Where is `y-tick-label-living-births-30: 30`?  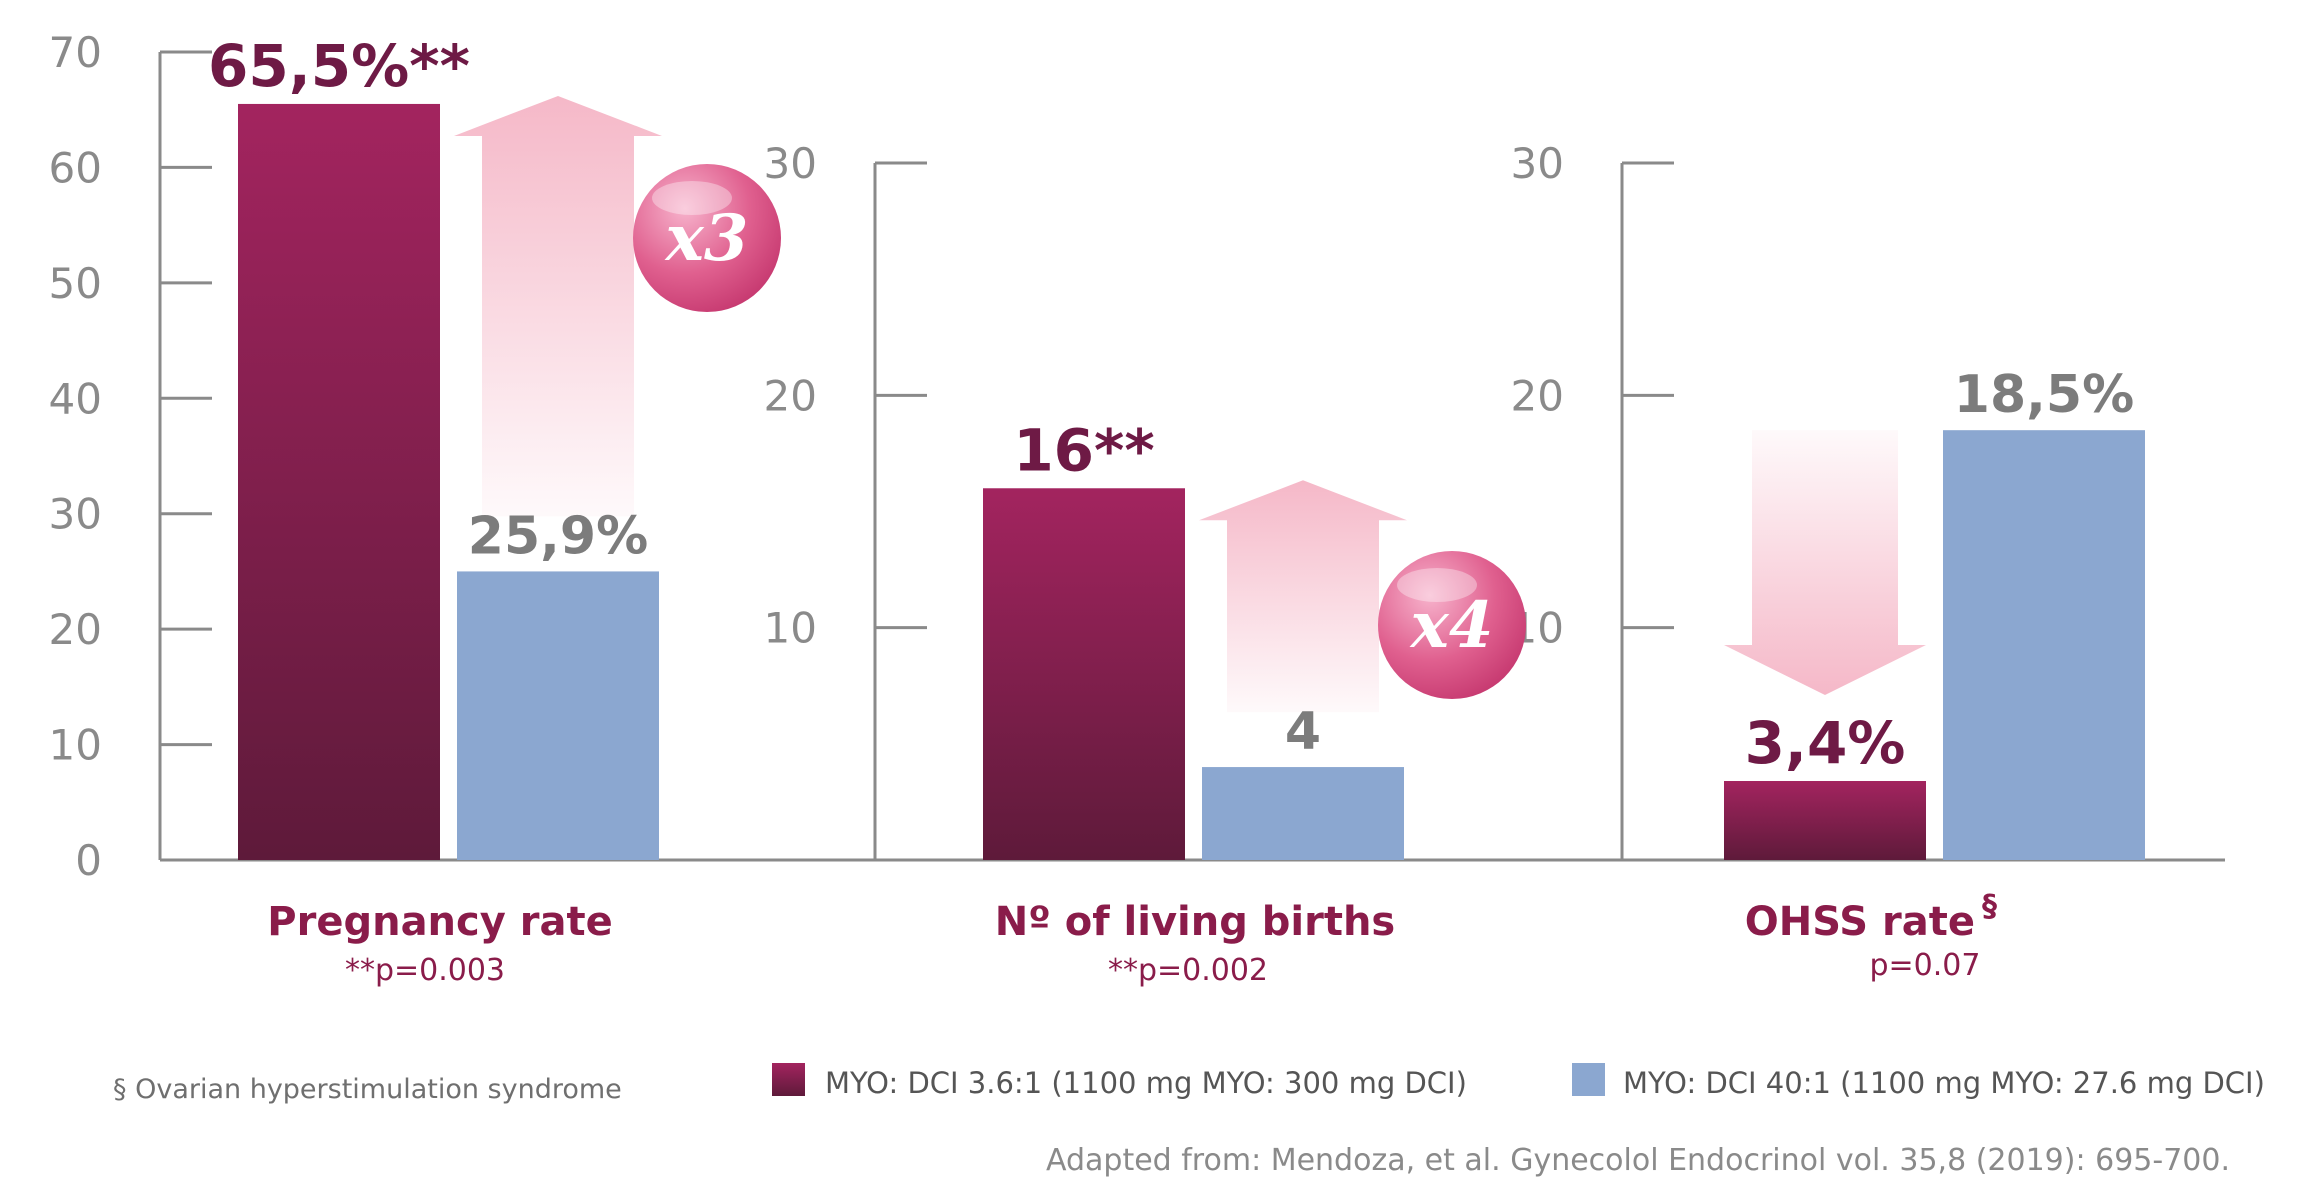 y-tick-label-living-births-30: 30 is located at coordinates (790, 163).